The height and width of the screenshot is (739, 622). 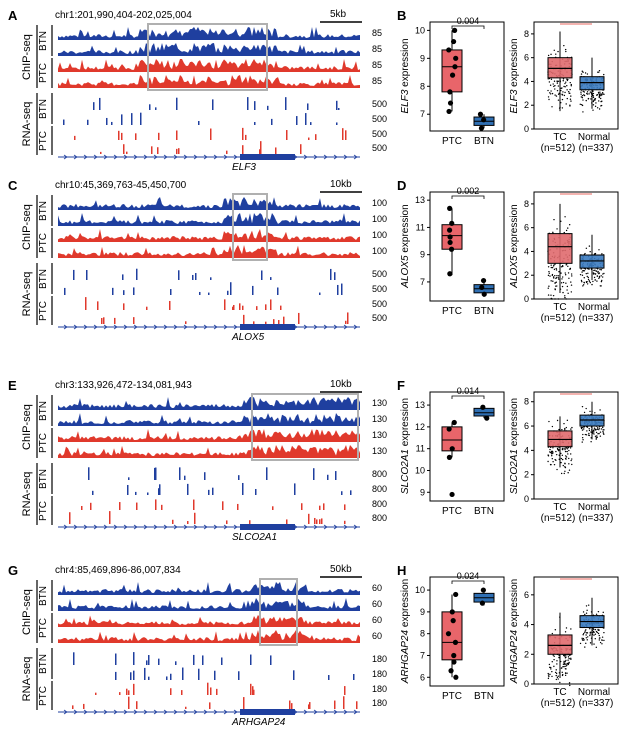 What do you see at coordinates (123, 15) in the screenshot?
I see `genomic-coordinate: chr1:201,990,404-202,025,004` at bounding box center [123, 15].